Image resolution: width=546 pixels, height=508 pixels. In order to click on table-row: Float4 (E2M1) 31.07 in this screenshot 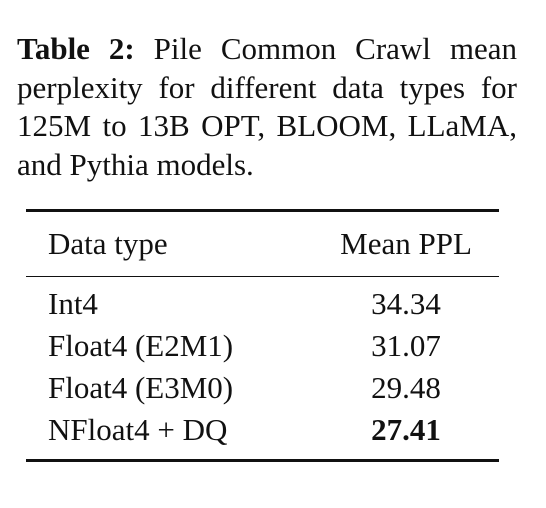, I will do `click(262, 346)`.